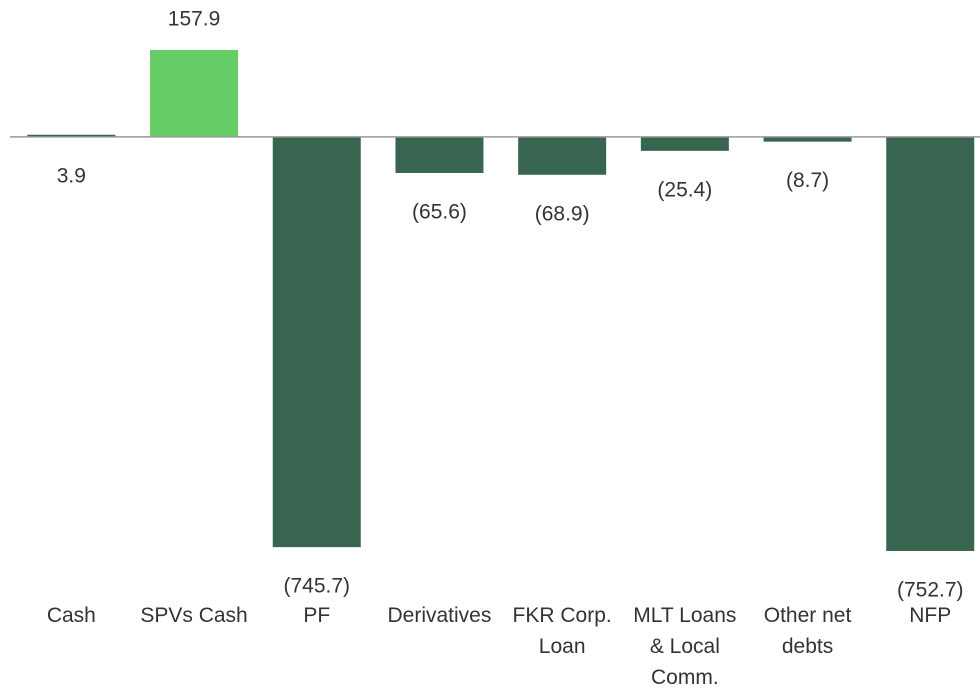 This screenshot has height=699, width=980. What do you see at coordinates (807, 180) in the screenshot?
I see `value-label: (8.7)` at bounding box center [807, 180].